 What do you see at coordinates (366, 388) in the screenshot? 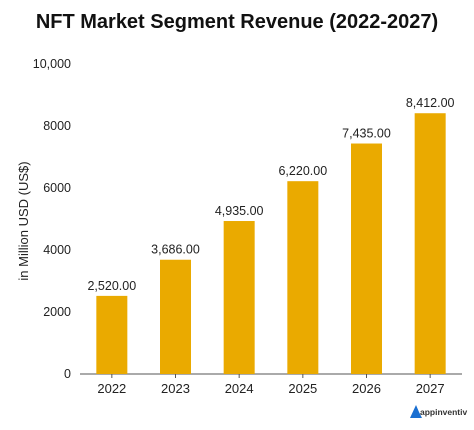
I see `x-tick-label: 2026` at bounding box center [366, 388].